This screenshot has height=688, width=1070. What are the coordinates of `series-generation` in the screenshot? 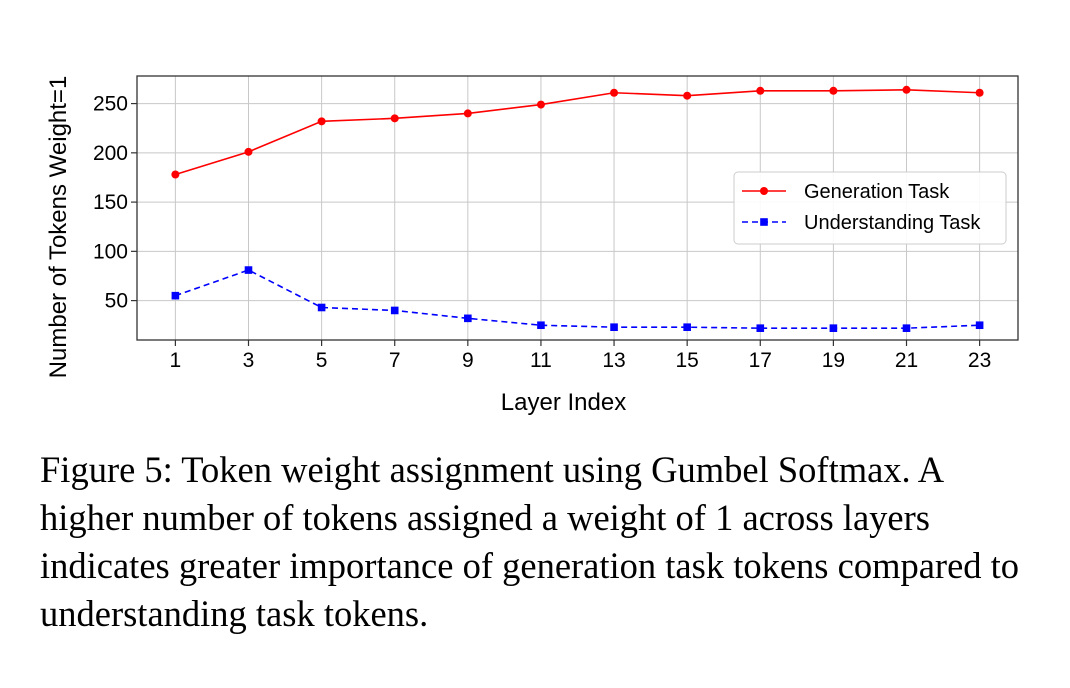 It's located at (577, 132).